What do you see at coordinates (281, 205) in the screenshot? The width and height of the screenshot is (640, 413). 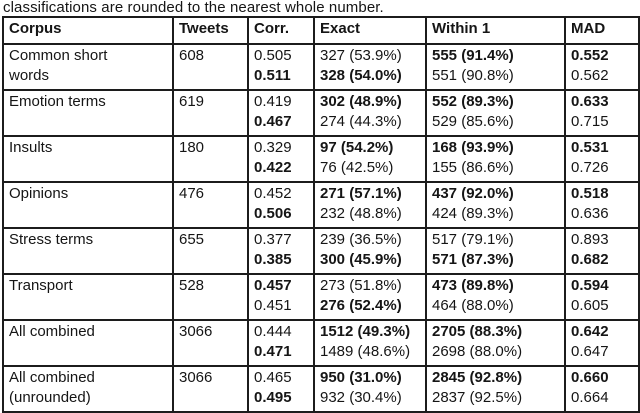 I see `corr-cell: 0.452 0.506` at bounding box center [281, 205].